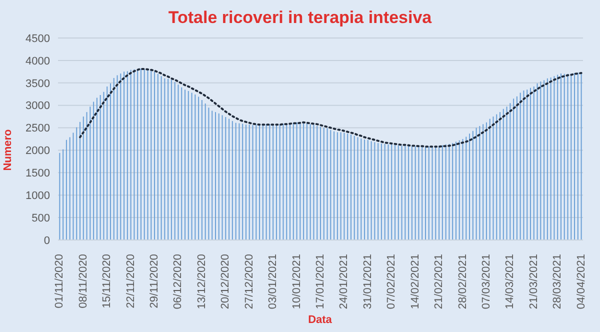 This screenshot has width=600, height=332. What do you see at coordinates (38, 61) in the screenshot?
I see `y-tick-label: 4000` at bounding box center [38, 61].